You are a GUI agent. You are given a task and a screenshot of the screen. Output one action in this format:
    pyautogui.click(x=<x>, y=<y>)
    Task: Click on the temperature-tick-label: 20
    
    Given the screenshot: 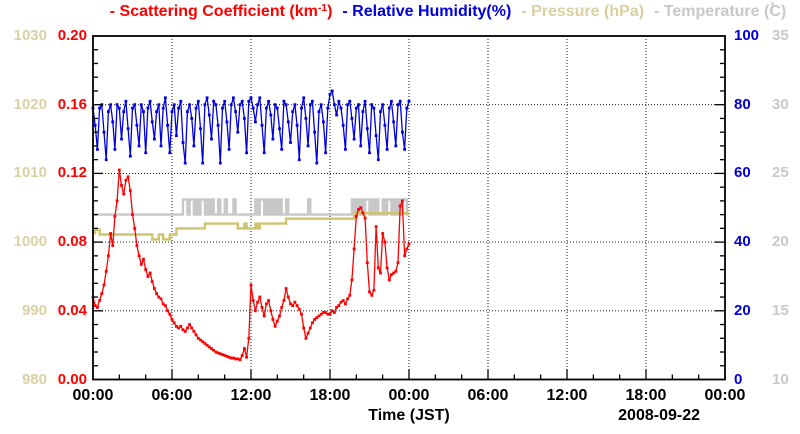 What is the action you would take?
    pyautogui.click(x=780, y=242)
    